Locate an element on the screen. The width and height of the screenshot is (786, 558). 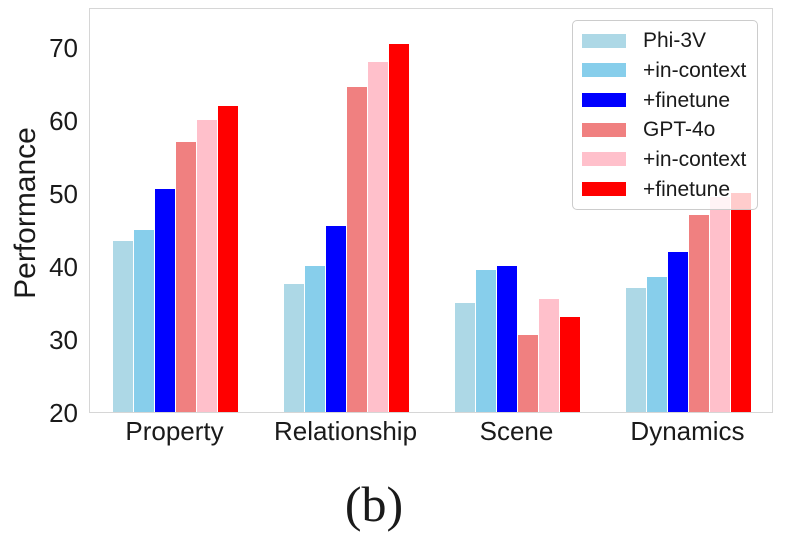
bar-scene-phi-3v is located at coordinates (465, 357).